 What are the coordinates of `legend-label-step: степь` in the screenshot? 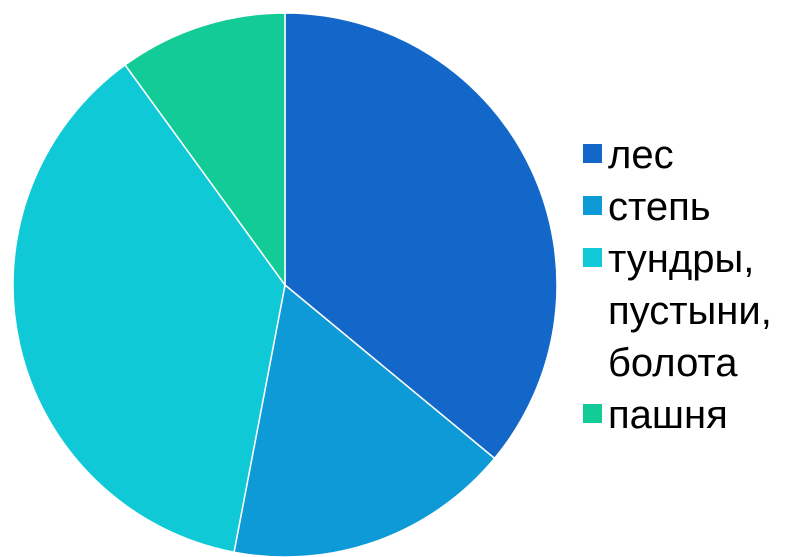 It's located at (659, 207).